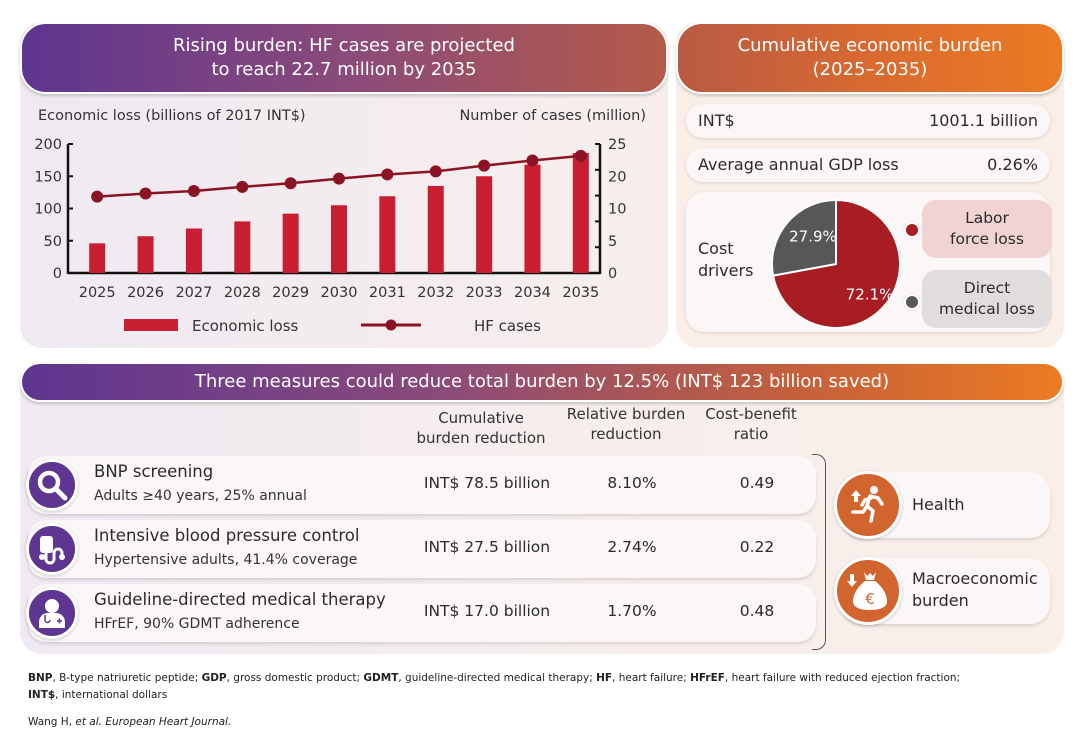 The image size is (1080, 745). Describe the element at coordinates (481, 418) in the screenshot. I see `col-head-cumulative-line1: Cumulative` at that location.